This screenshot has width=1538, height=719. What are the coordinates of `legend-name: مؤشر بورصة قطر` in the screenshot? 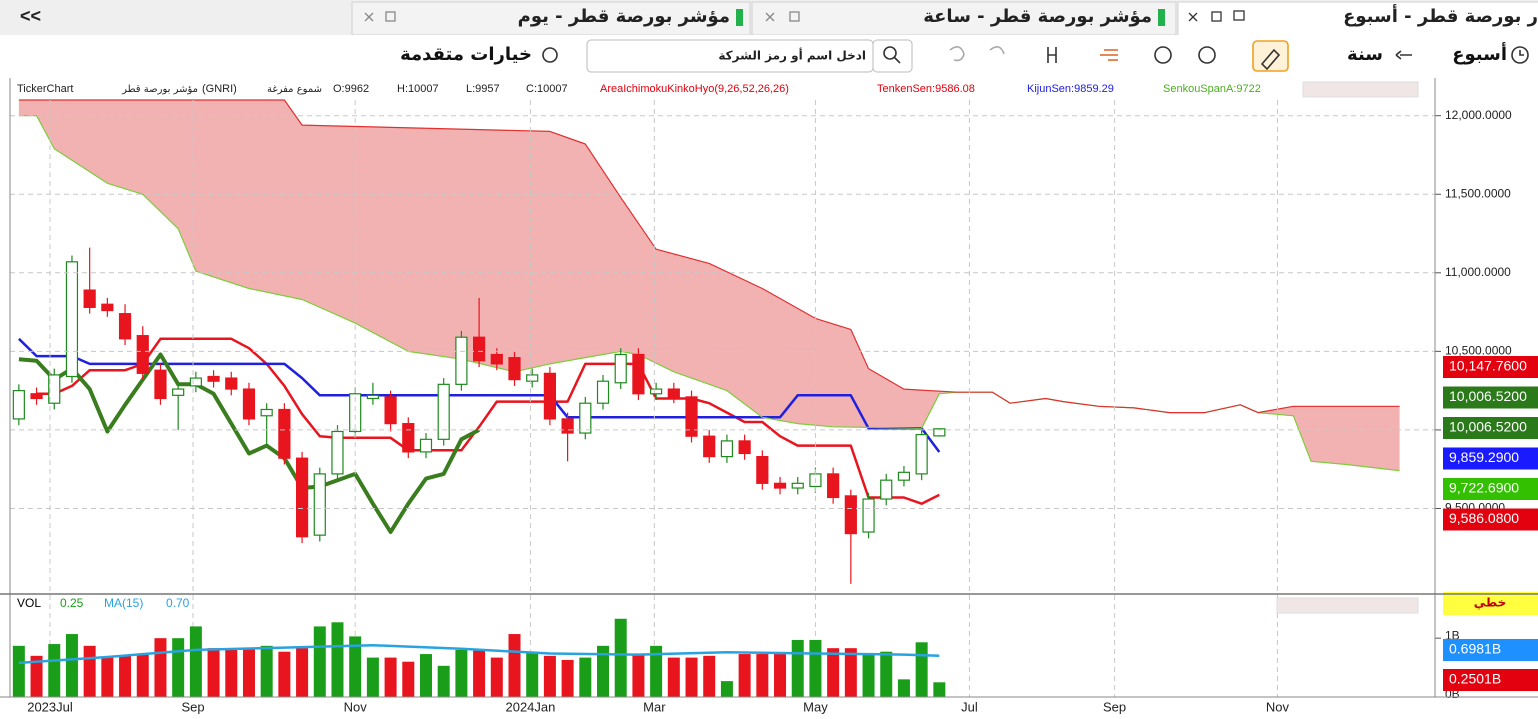 It's located at (159, 89).